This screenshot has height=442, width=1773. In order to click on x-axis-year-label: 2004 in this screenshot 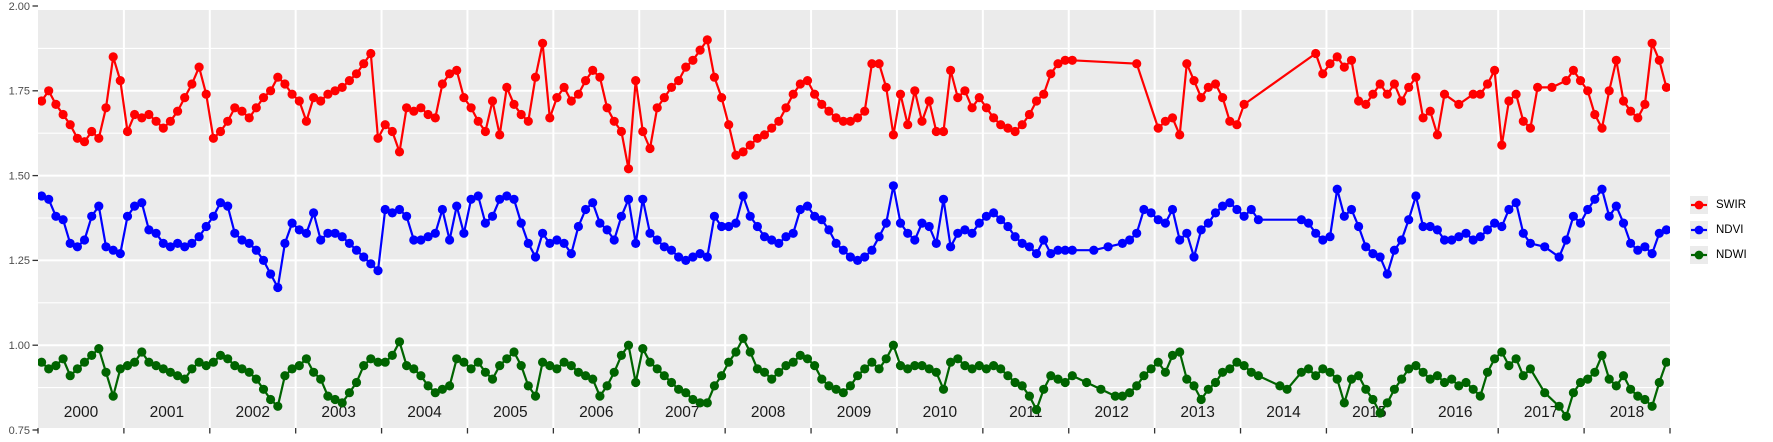, I will do `click(424, 412)`.